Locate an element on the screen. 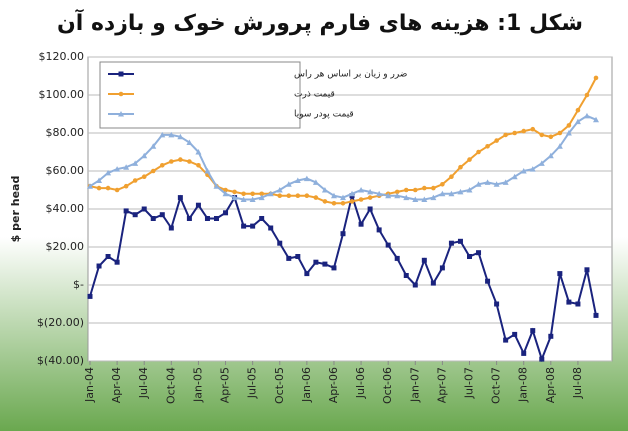  x-tick-label: Apr-07 is located at coordinates (441, 385).